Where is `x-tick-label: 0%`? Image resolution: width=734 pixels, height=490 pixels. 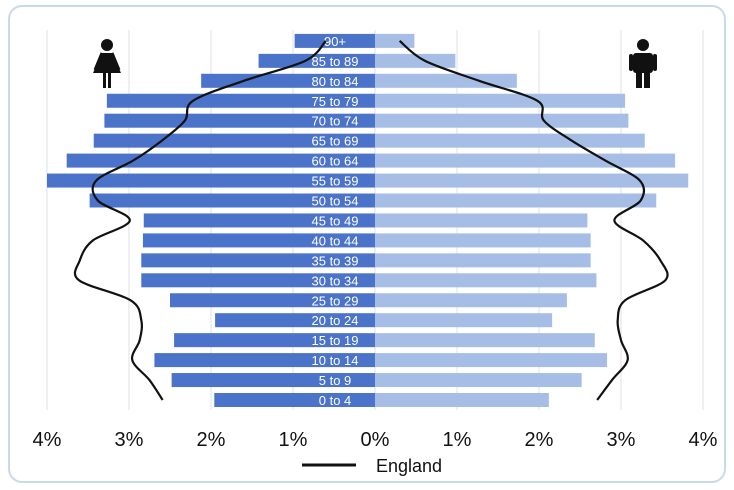 x-tick-label: 0% is located at coordinates (375, 440).